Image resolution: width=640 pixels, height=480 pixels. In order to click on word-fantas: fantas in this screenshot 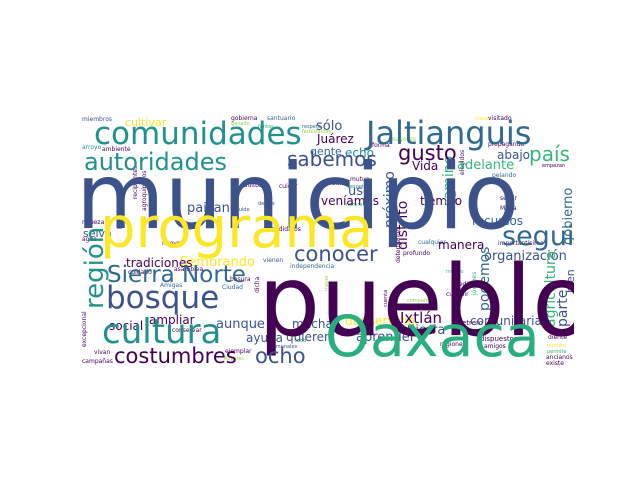, I will do `click(266, 127)`.